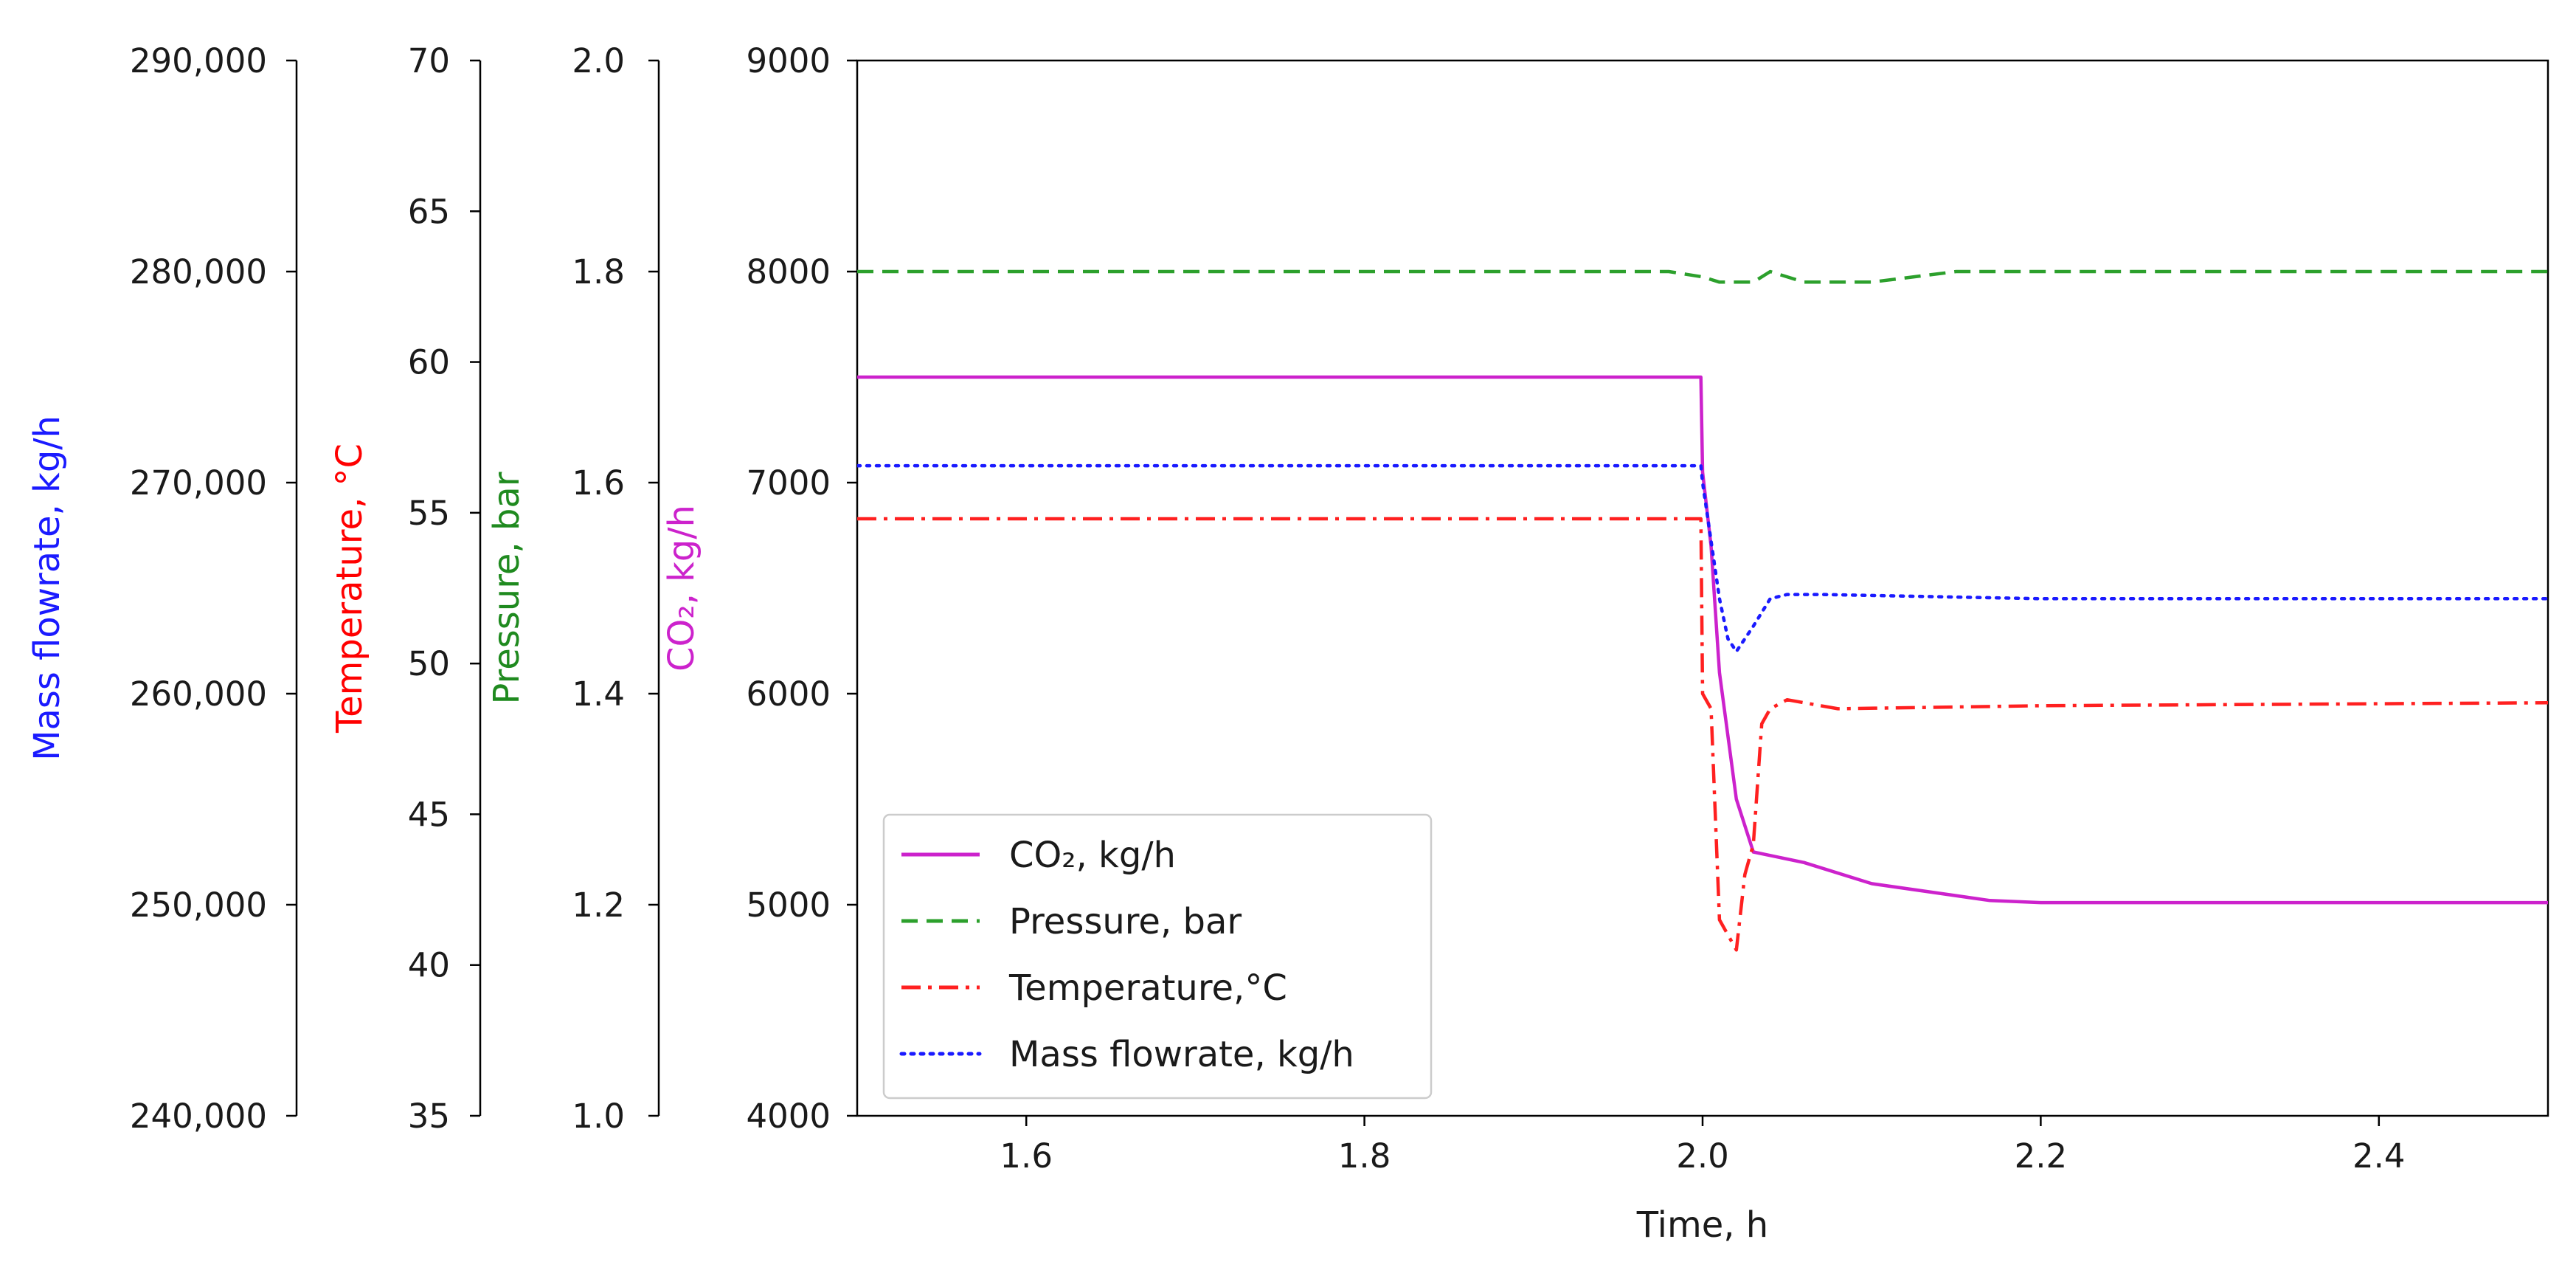 This screenshot has height=1287, width=2576. I want to click on y-tick-label-pressure: 1.0, so click(599, 1116).